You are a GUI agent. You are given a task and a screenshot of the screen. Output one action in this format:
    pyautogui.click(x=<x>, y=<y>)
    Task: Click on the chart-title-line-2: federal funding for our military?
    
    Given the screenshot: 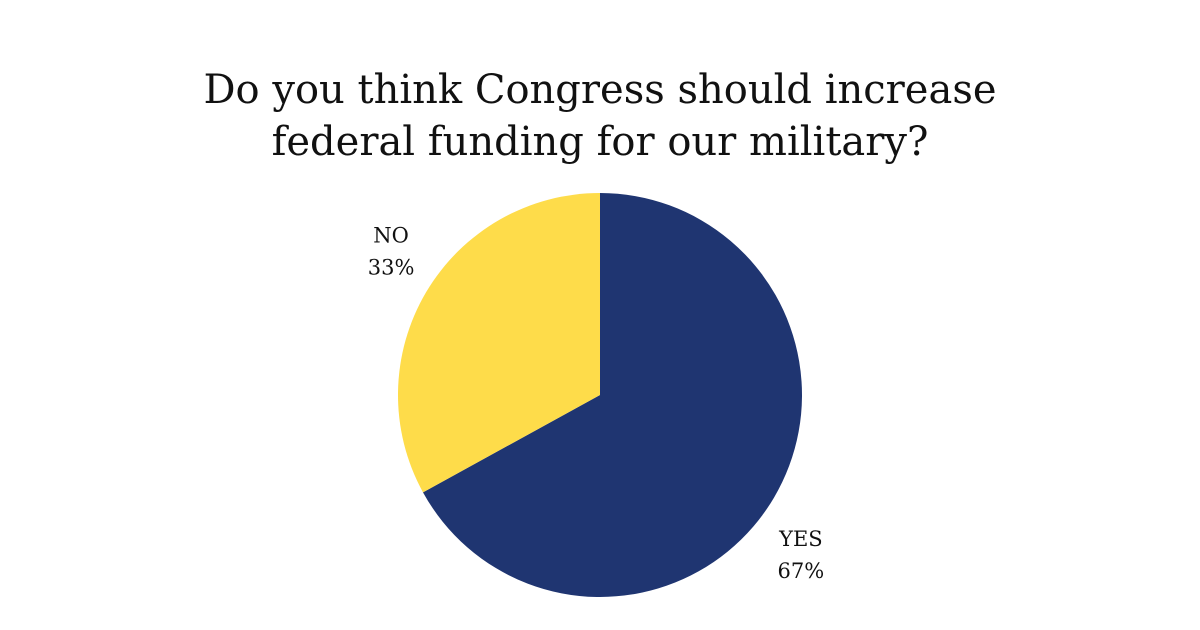 What is the action you would take?
    pyautogui.click(x=600, y=142)
    